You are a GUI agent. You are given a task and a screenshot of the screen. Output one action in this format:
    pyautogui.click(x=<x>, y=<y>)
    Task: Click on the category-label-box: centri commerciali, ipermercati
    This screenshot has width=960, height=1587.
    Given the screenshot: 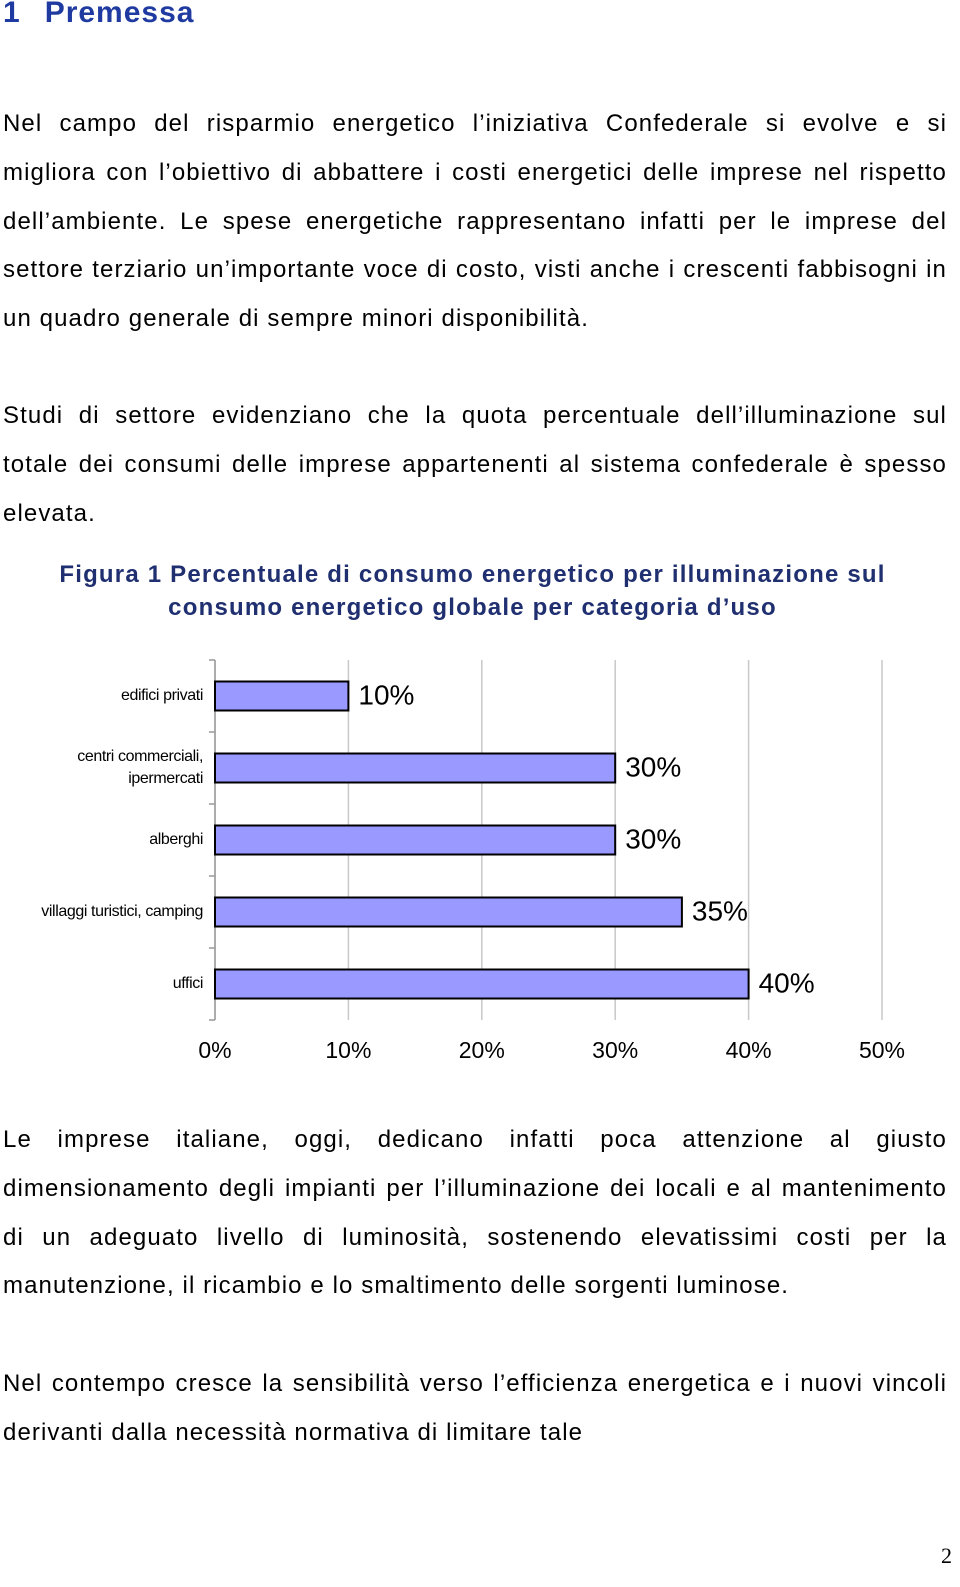 What is the action you would take?
    pyautogui.click(x=140, y=767)
    